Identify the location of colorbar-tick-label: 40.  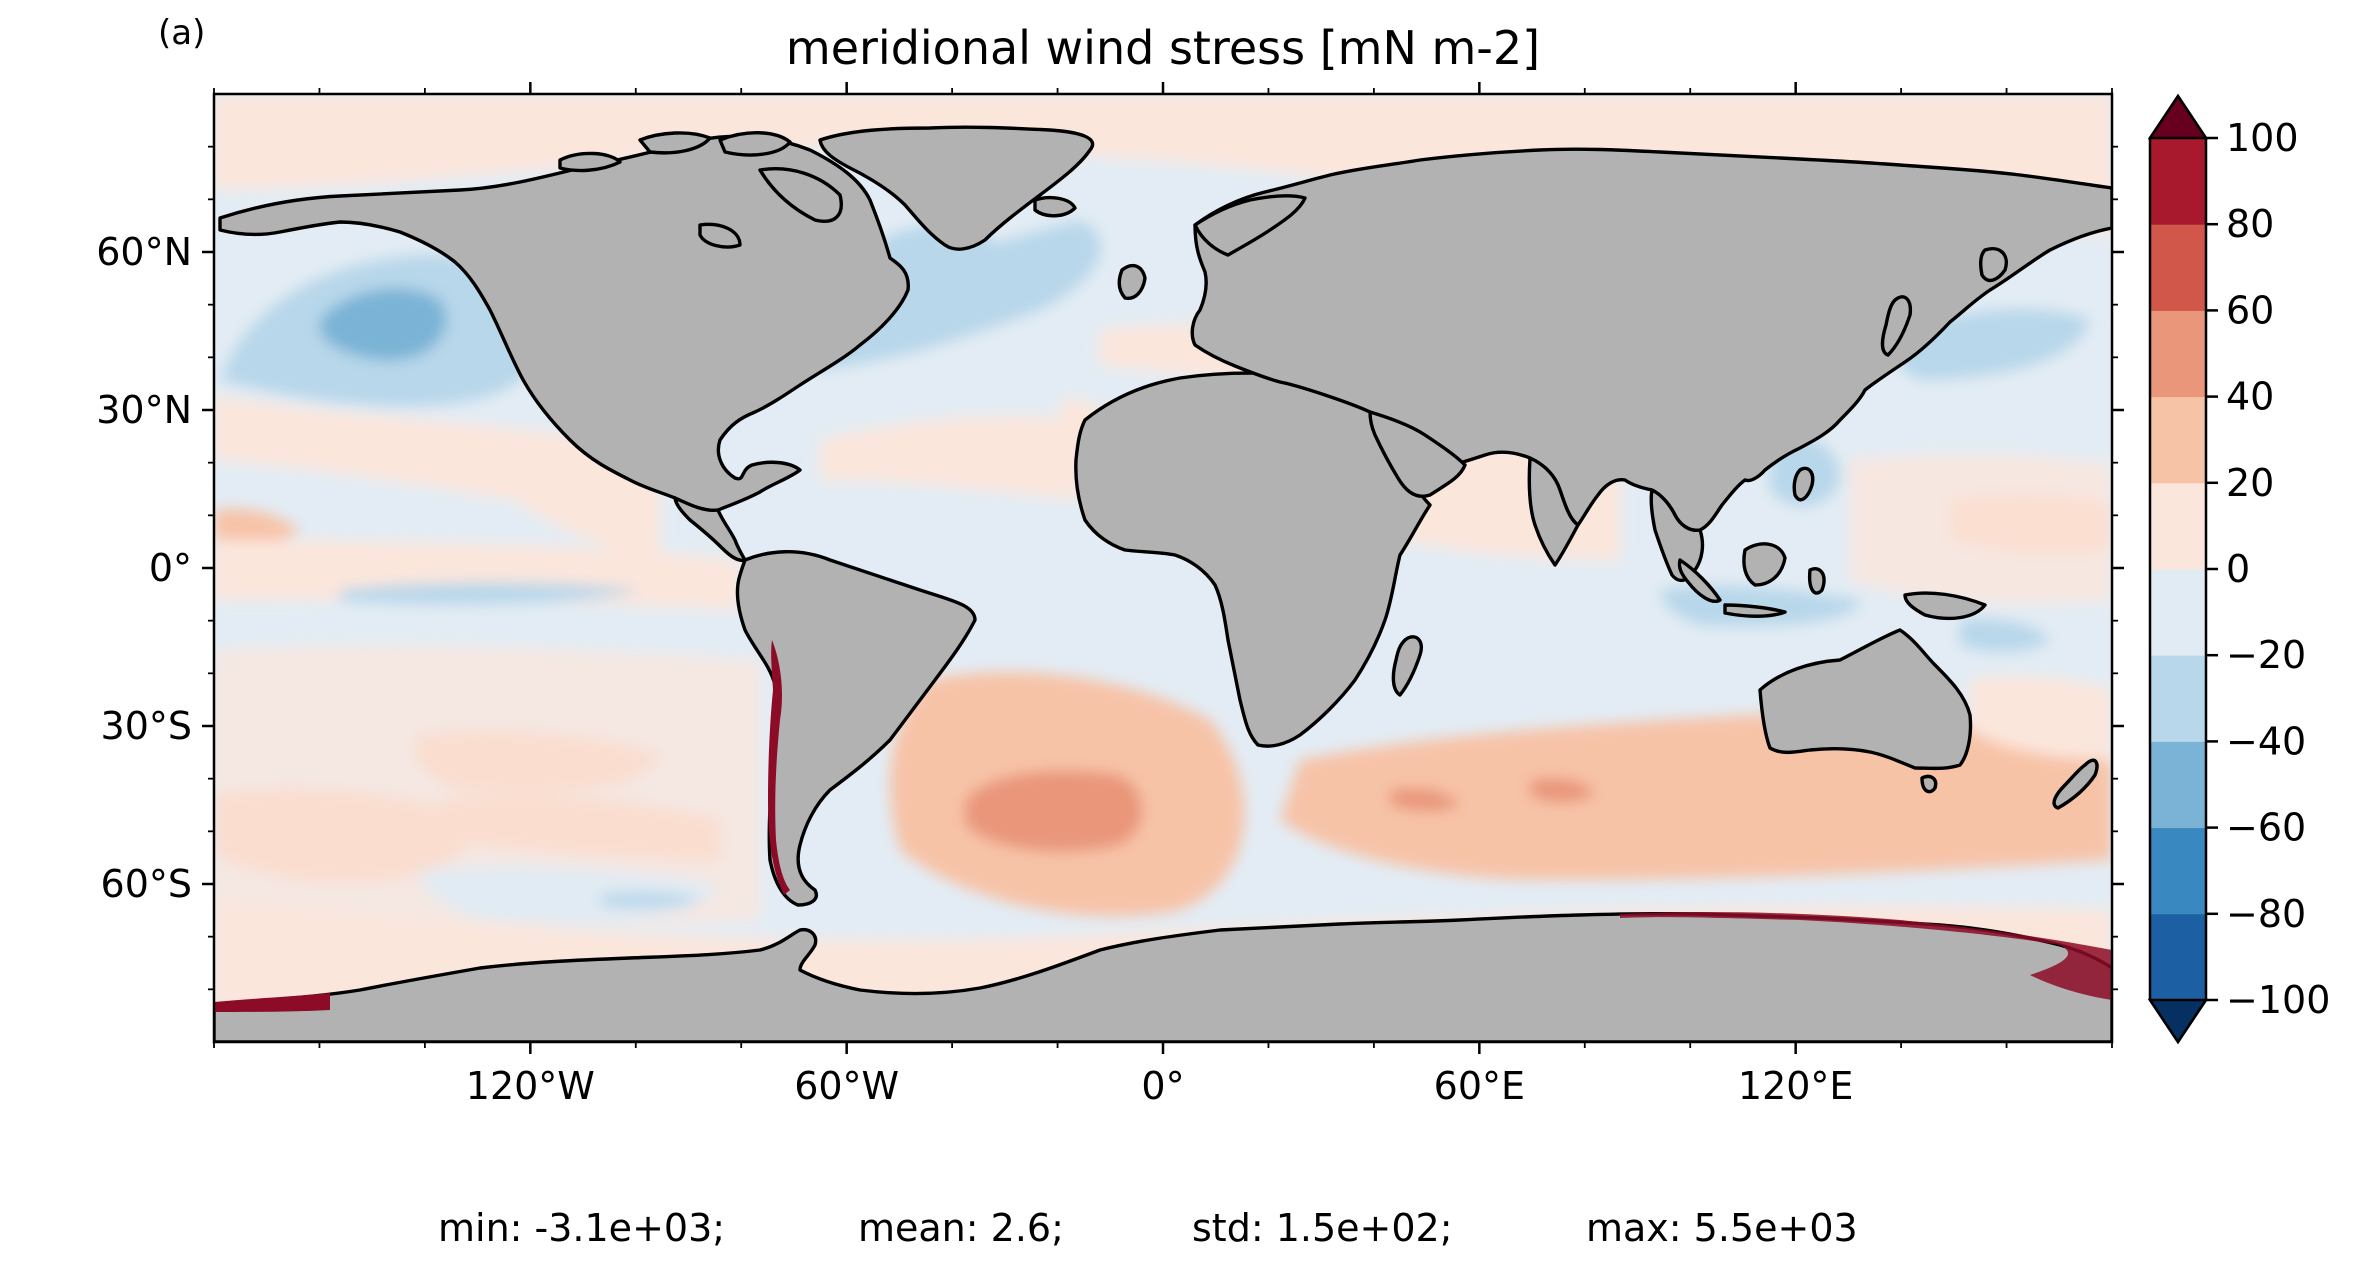
(2250, 397).